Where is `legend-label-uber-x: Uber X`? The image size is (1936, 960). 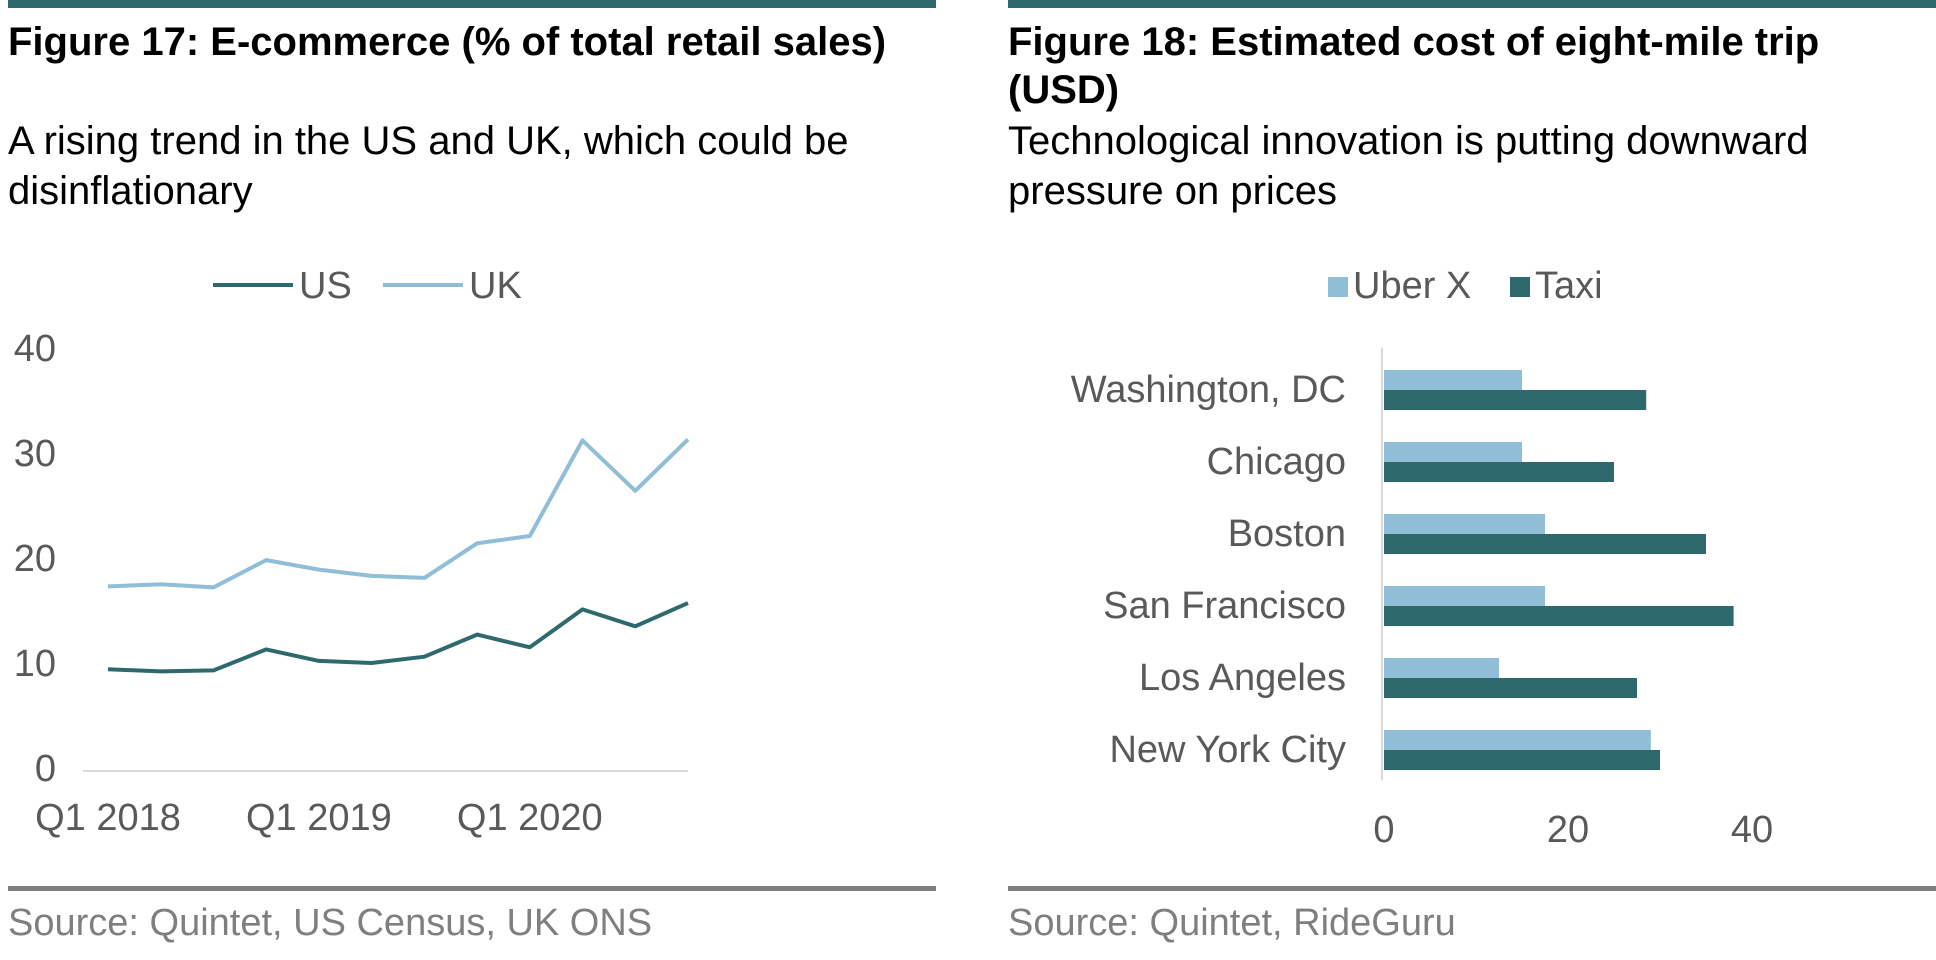
legend-label-uber-x: Uber X is located at coordinates (1412, 286).